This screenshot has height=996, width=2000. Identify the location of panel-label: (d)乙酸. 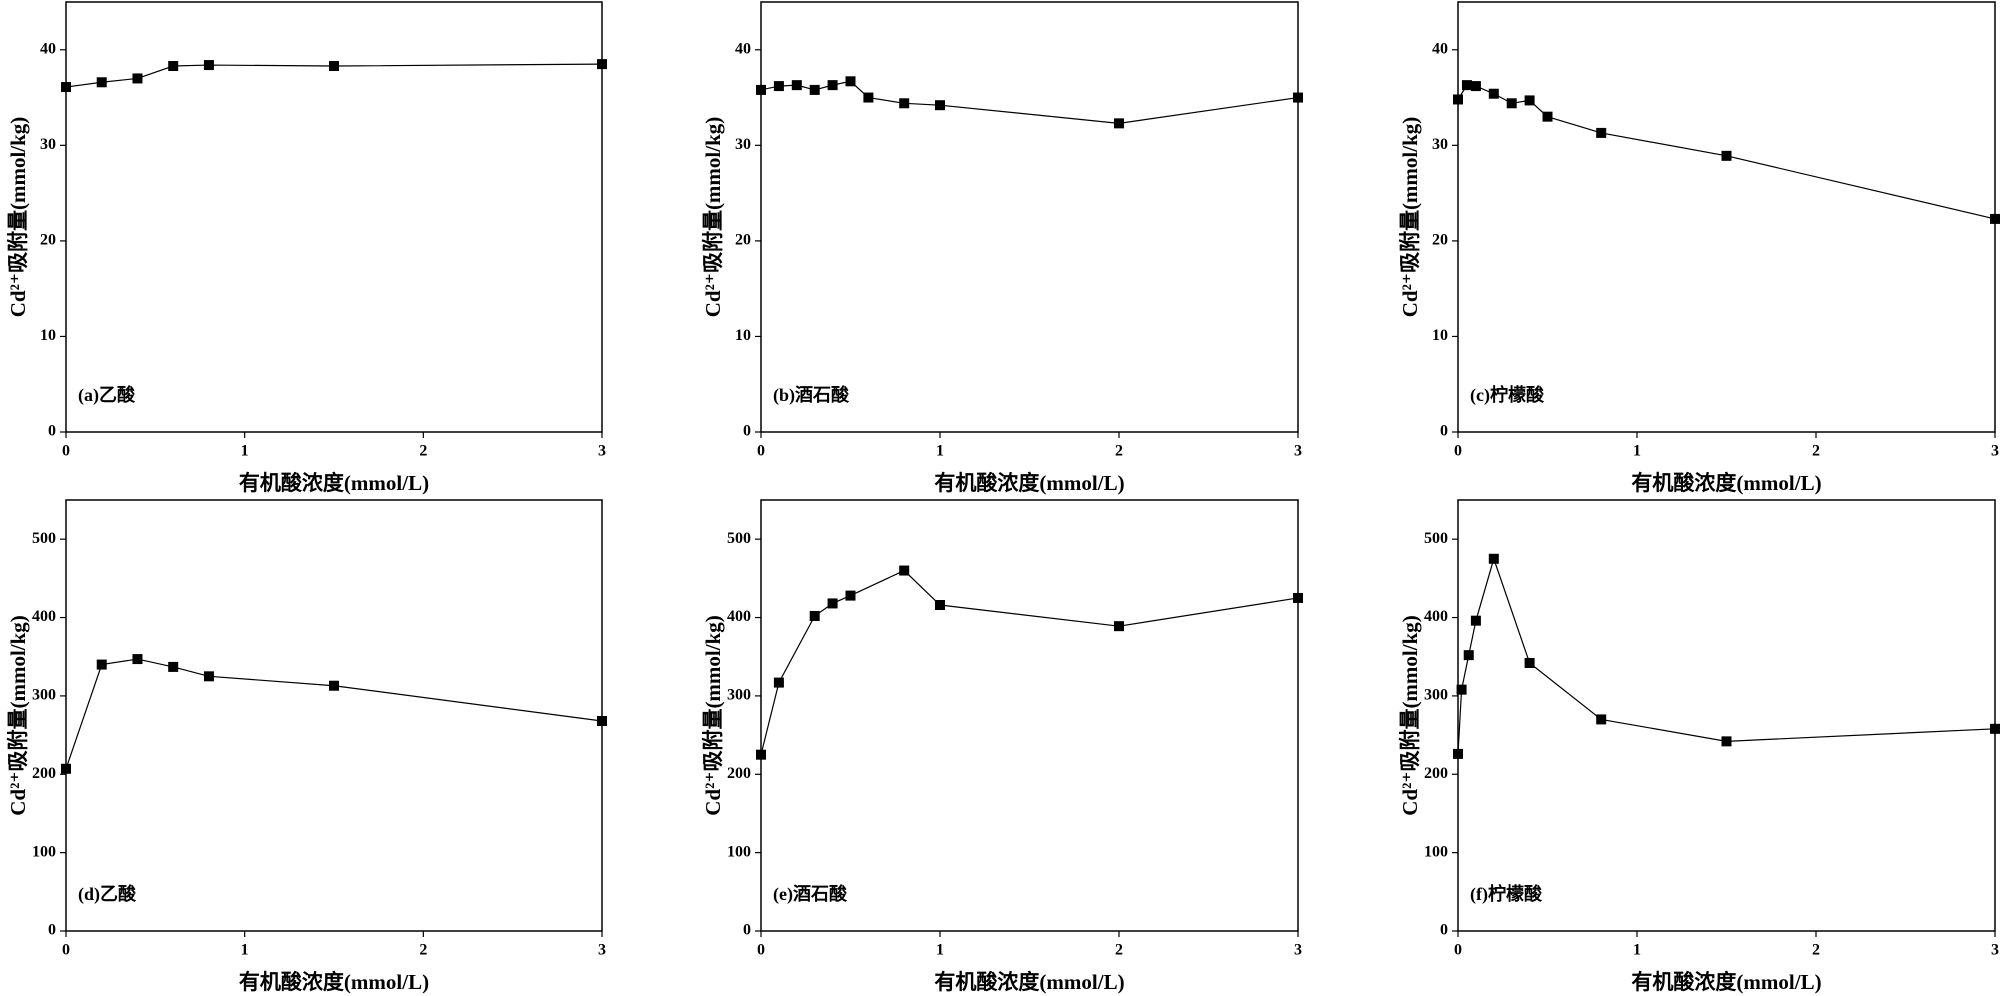
(107, 894).